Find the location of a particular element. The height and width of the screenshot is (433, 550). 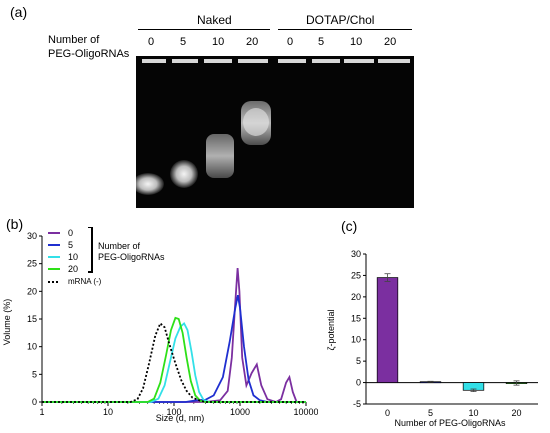

x-tick-label: 0 is located at coordinates (387, 413).